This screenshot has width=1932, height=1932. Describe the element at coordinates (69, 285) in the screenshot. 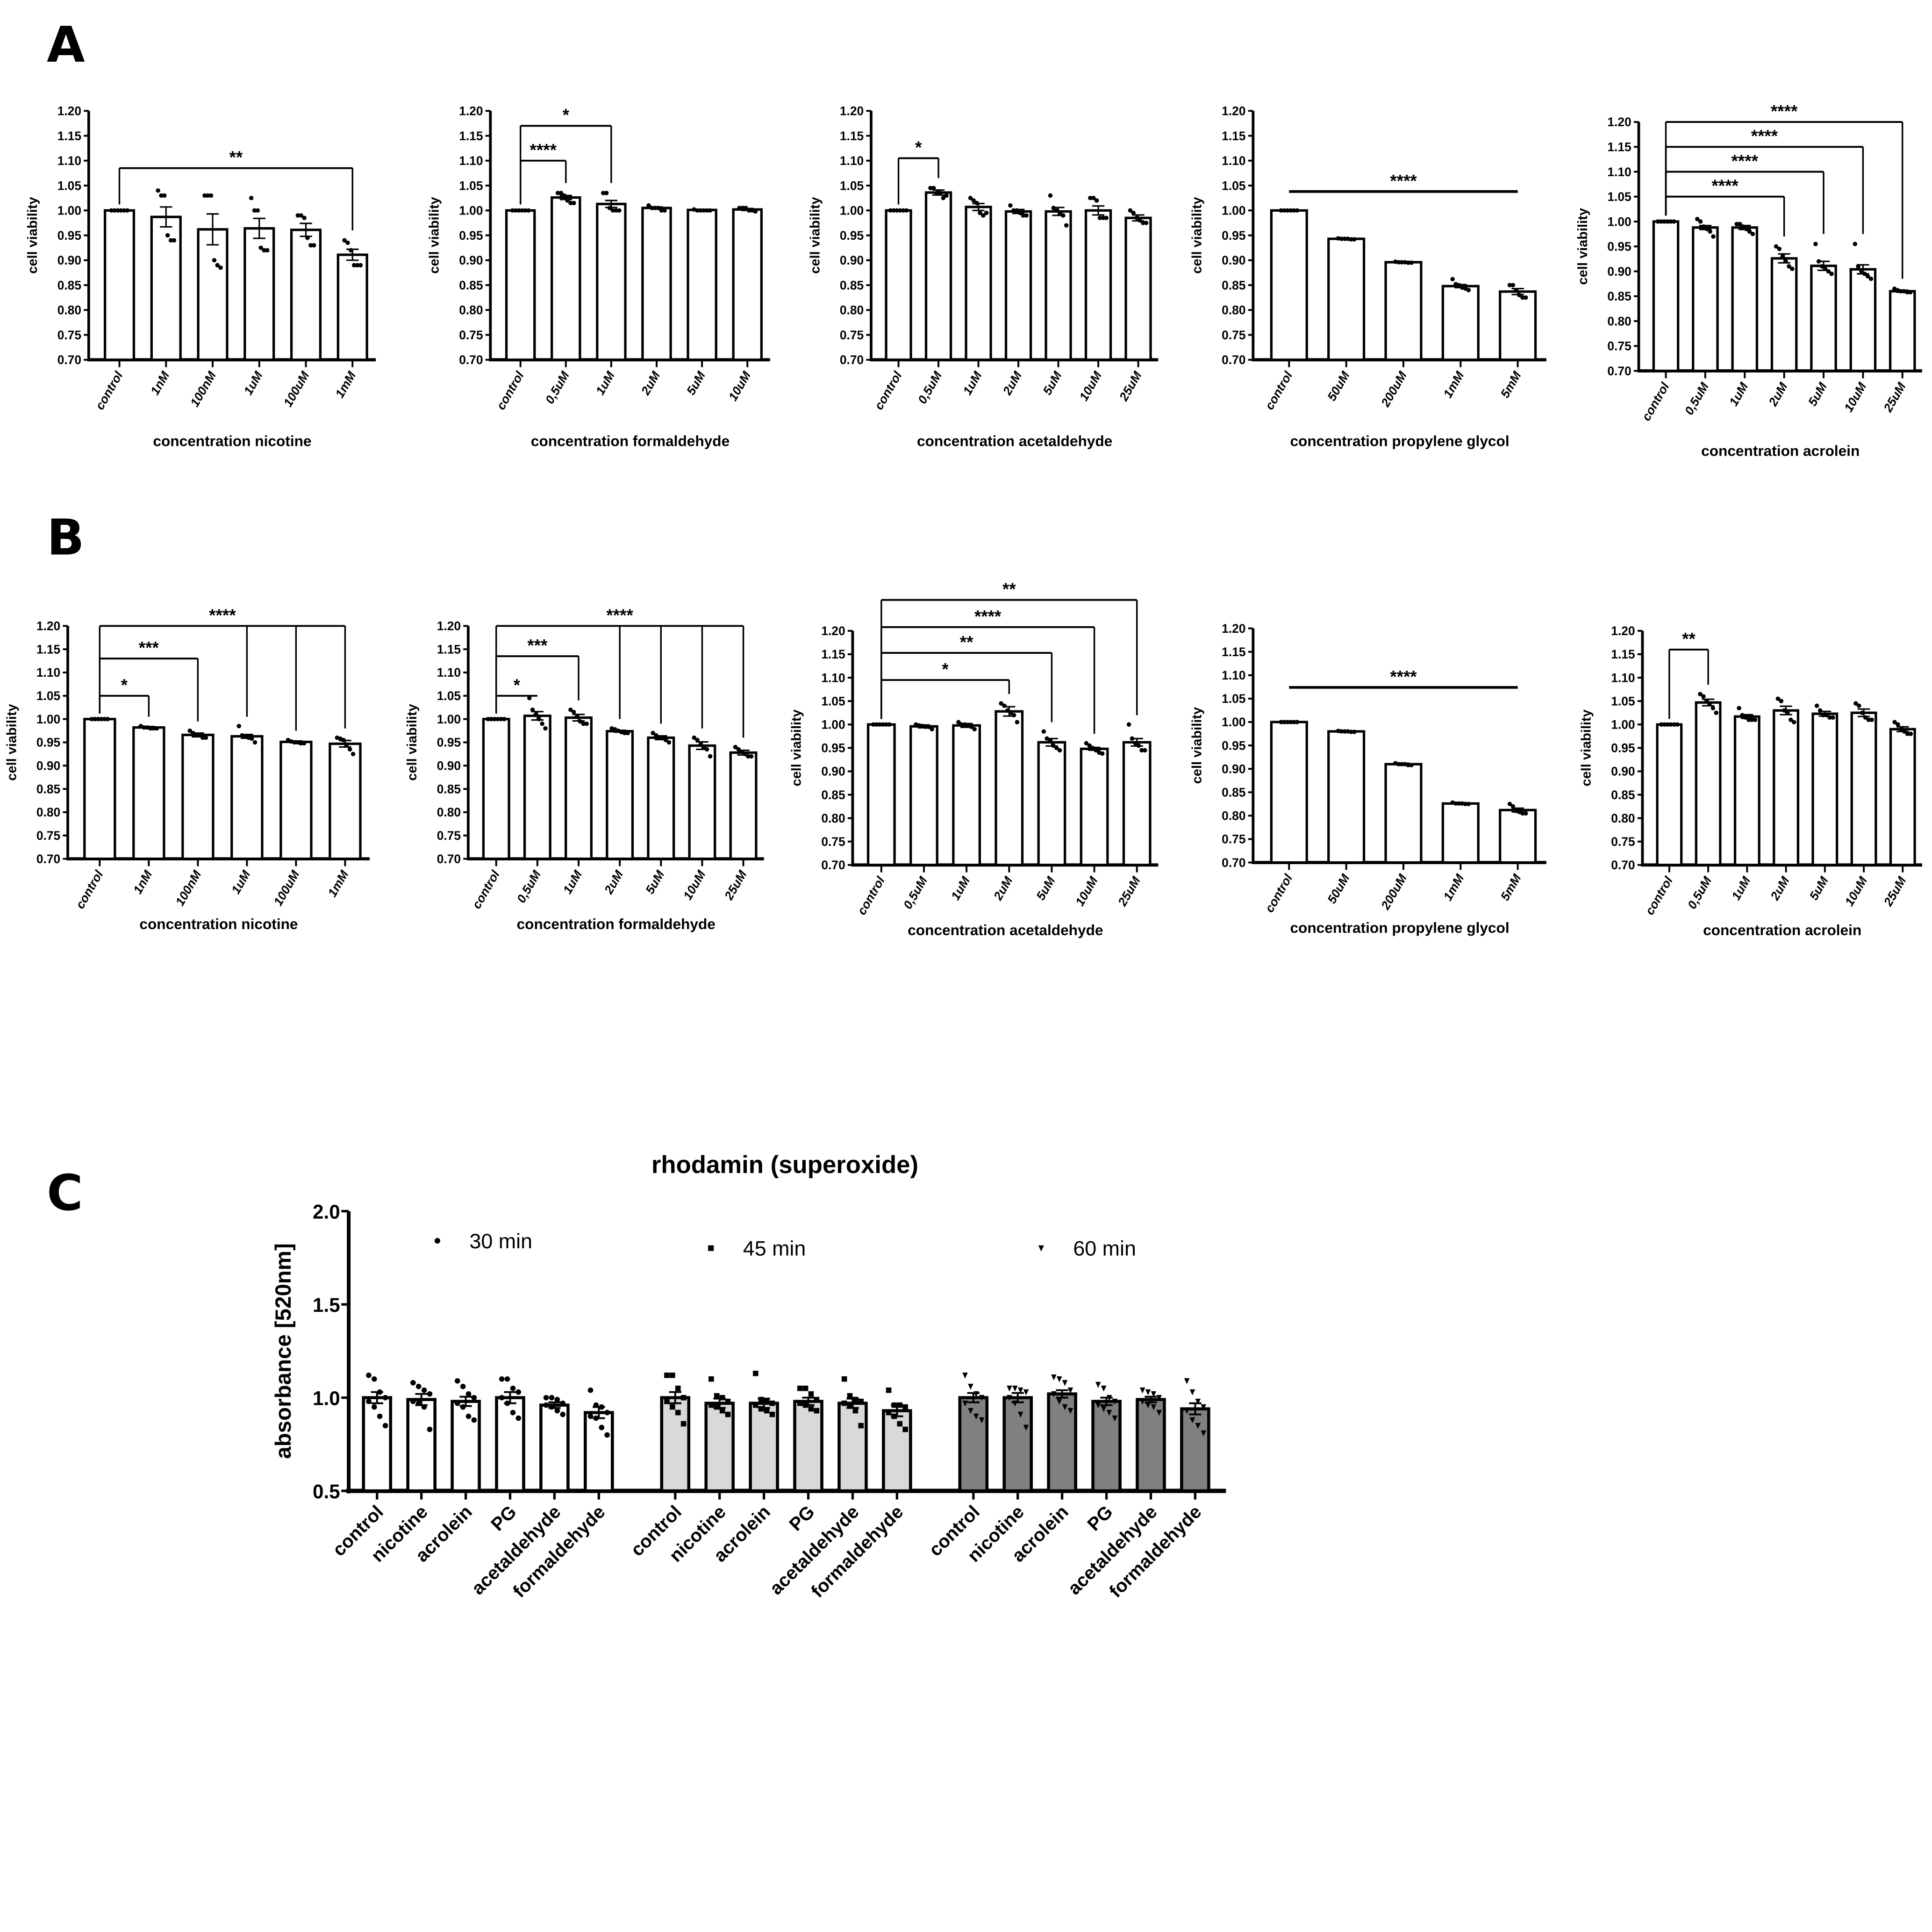

I see `y-tick-label: 0.85` at that location.